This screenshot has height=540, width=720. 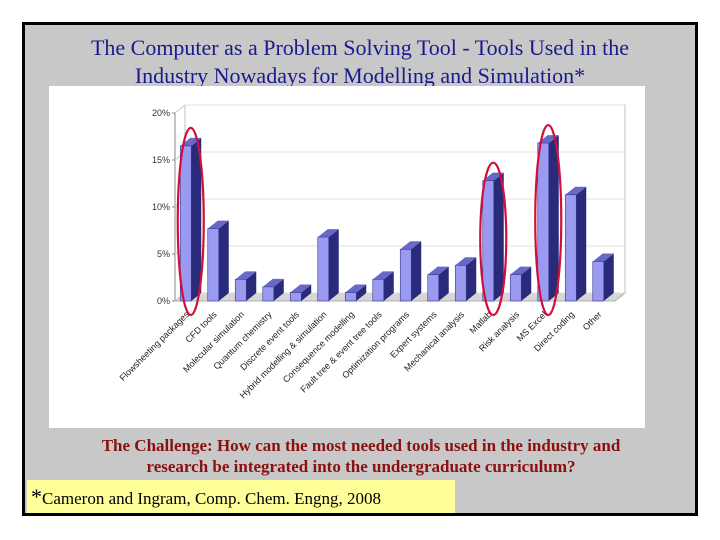 I want to click on y-tick-label: 15%, so click(x=161, y=160).